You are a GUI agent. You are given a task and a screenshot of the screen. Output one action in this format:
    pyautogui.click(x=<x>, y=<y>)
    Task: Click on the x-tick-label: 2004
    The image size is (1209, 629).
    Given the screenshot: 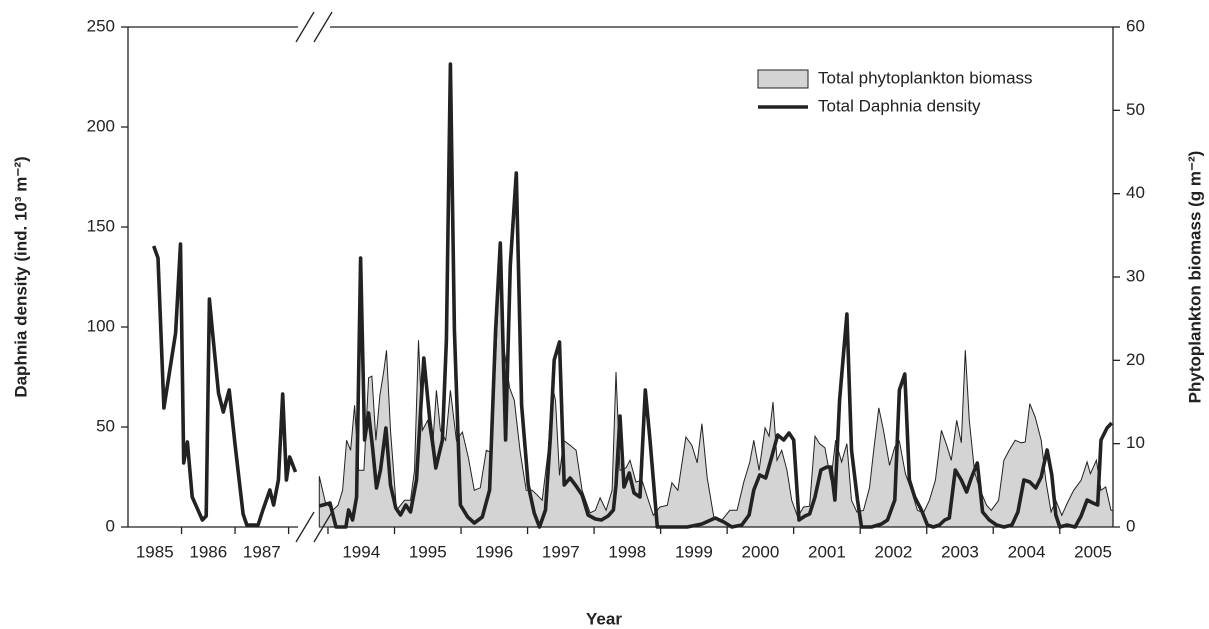 What is the action you would take?
    pyautogui.click(x=1027, y=551)
    